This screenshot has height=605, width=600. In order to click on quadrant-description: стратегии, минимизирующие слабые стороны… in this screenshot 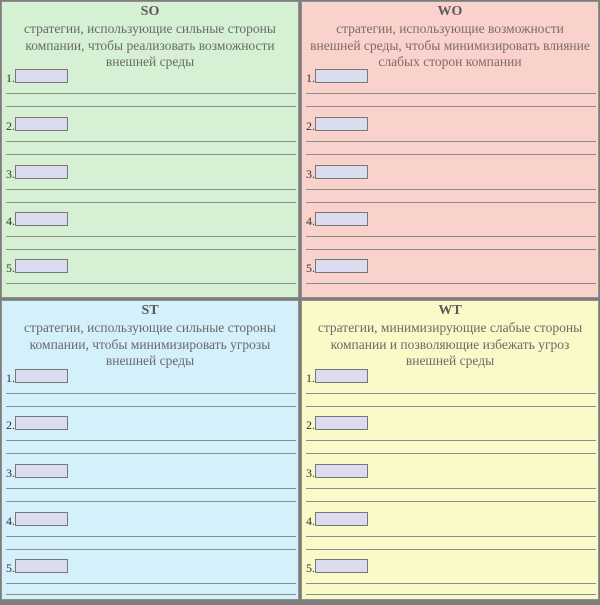, I will do `click(450, 344)`.